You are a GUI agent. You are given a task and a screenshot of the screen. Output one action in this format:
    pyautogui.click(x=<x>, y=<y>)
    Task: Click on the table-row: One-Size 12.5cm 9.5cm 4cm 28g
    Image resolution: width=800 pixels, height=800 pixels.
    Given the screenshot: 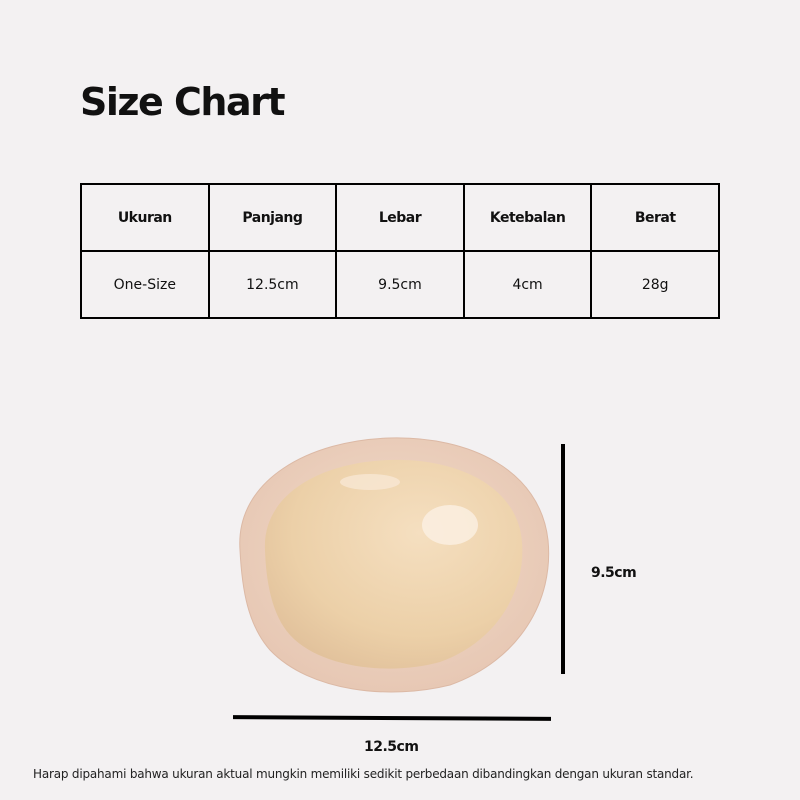 What is the action you would take?
    pyautogui.click(x=400, y=284)
    